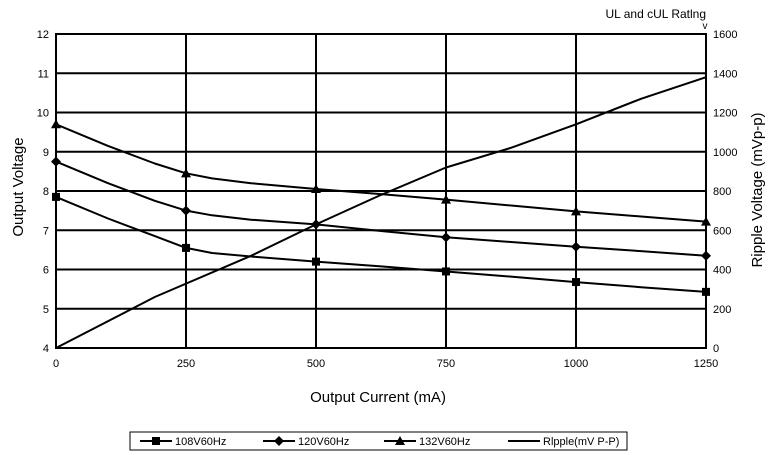  I want to click on y-tick-label: 12, so click(43, 35).